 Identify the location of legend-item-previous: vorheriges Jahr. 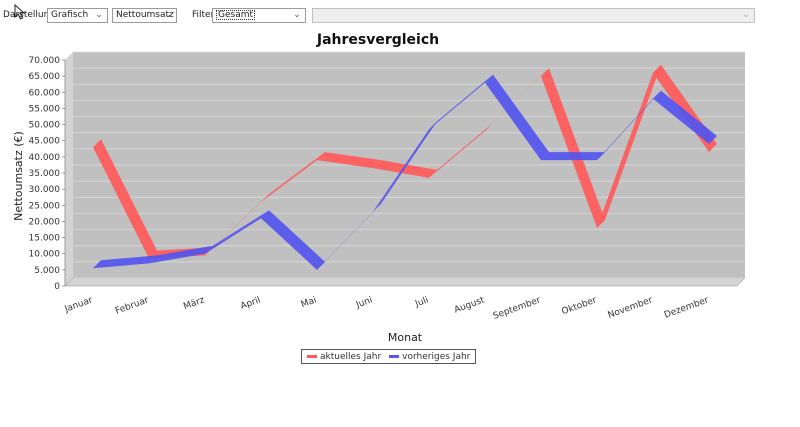
(429, 357).